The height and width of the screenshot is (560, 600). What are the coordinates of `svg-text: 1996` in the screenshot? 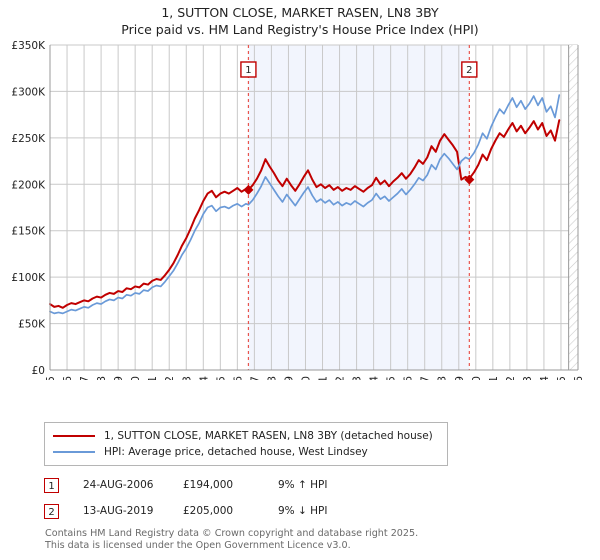 It's located at (68, 378).